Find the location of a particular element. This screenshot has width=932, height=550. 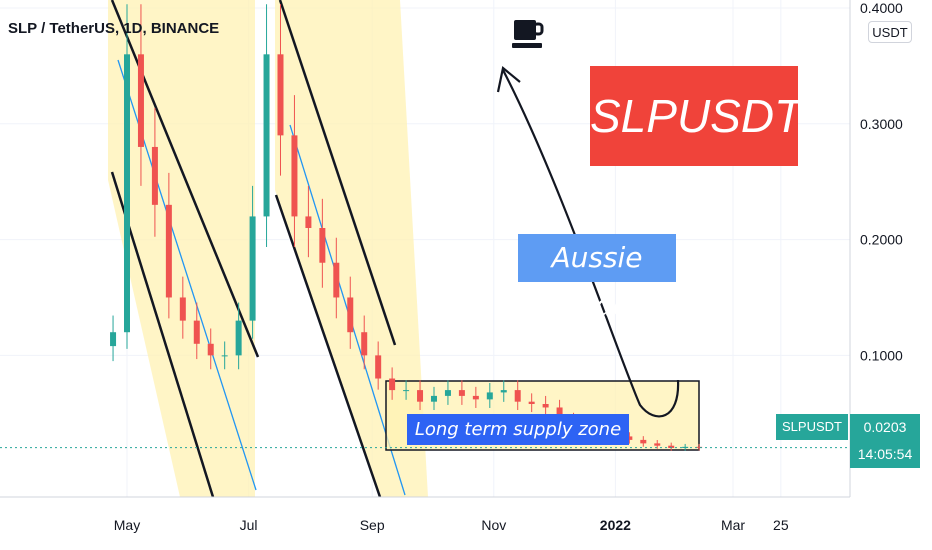

time-tick-label: Nov is located at coordinates (493, 525).